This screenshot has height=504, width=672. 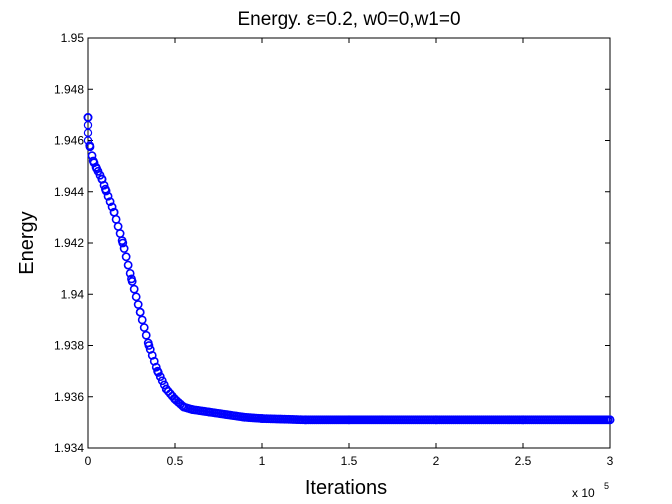 I want to click on y-tick-label: 1.95, so click(x=73, y=38).